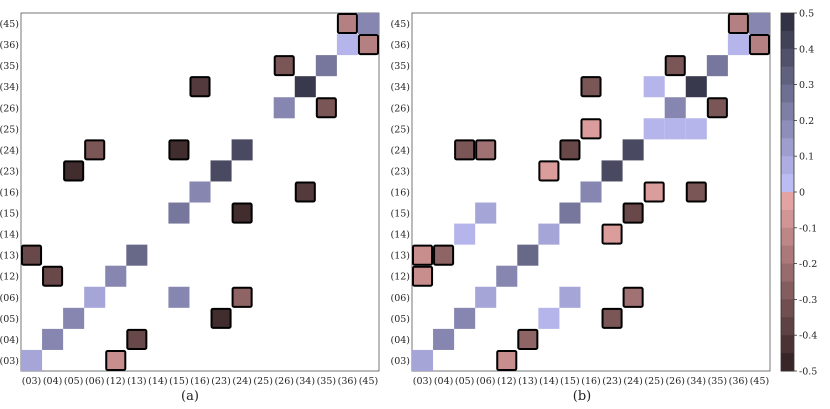 This screenshot has height=409, width=830. I want to click on x-tick-label: (16), so click(200, 381).